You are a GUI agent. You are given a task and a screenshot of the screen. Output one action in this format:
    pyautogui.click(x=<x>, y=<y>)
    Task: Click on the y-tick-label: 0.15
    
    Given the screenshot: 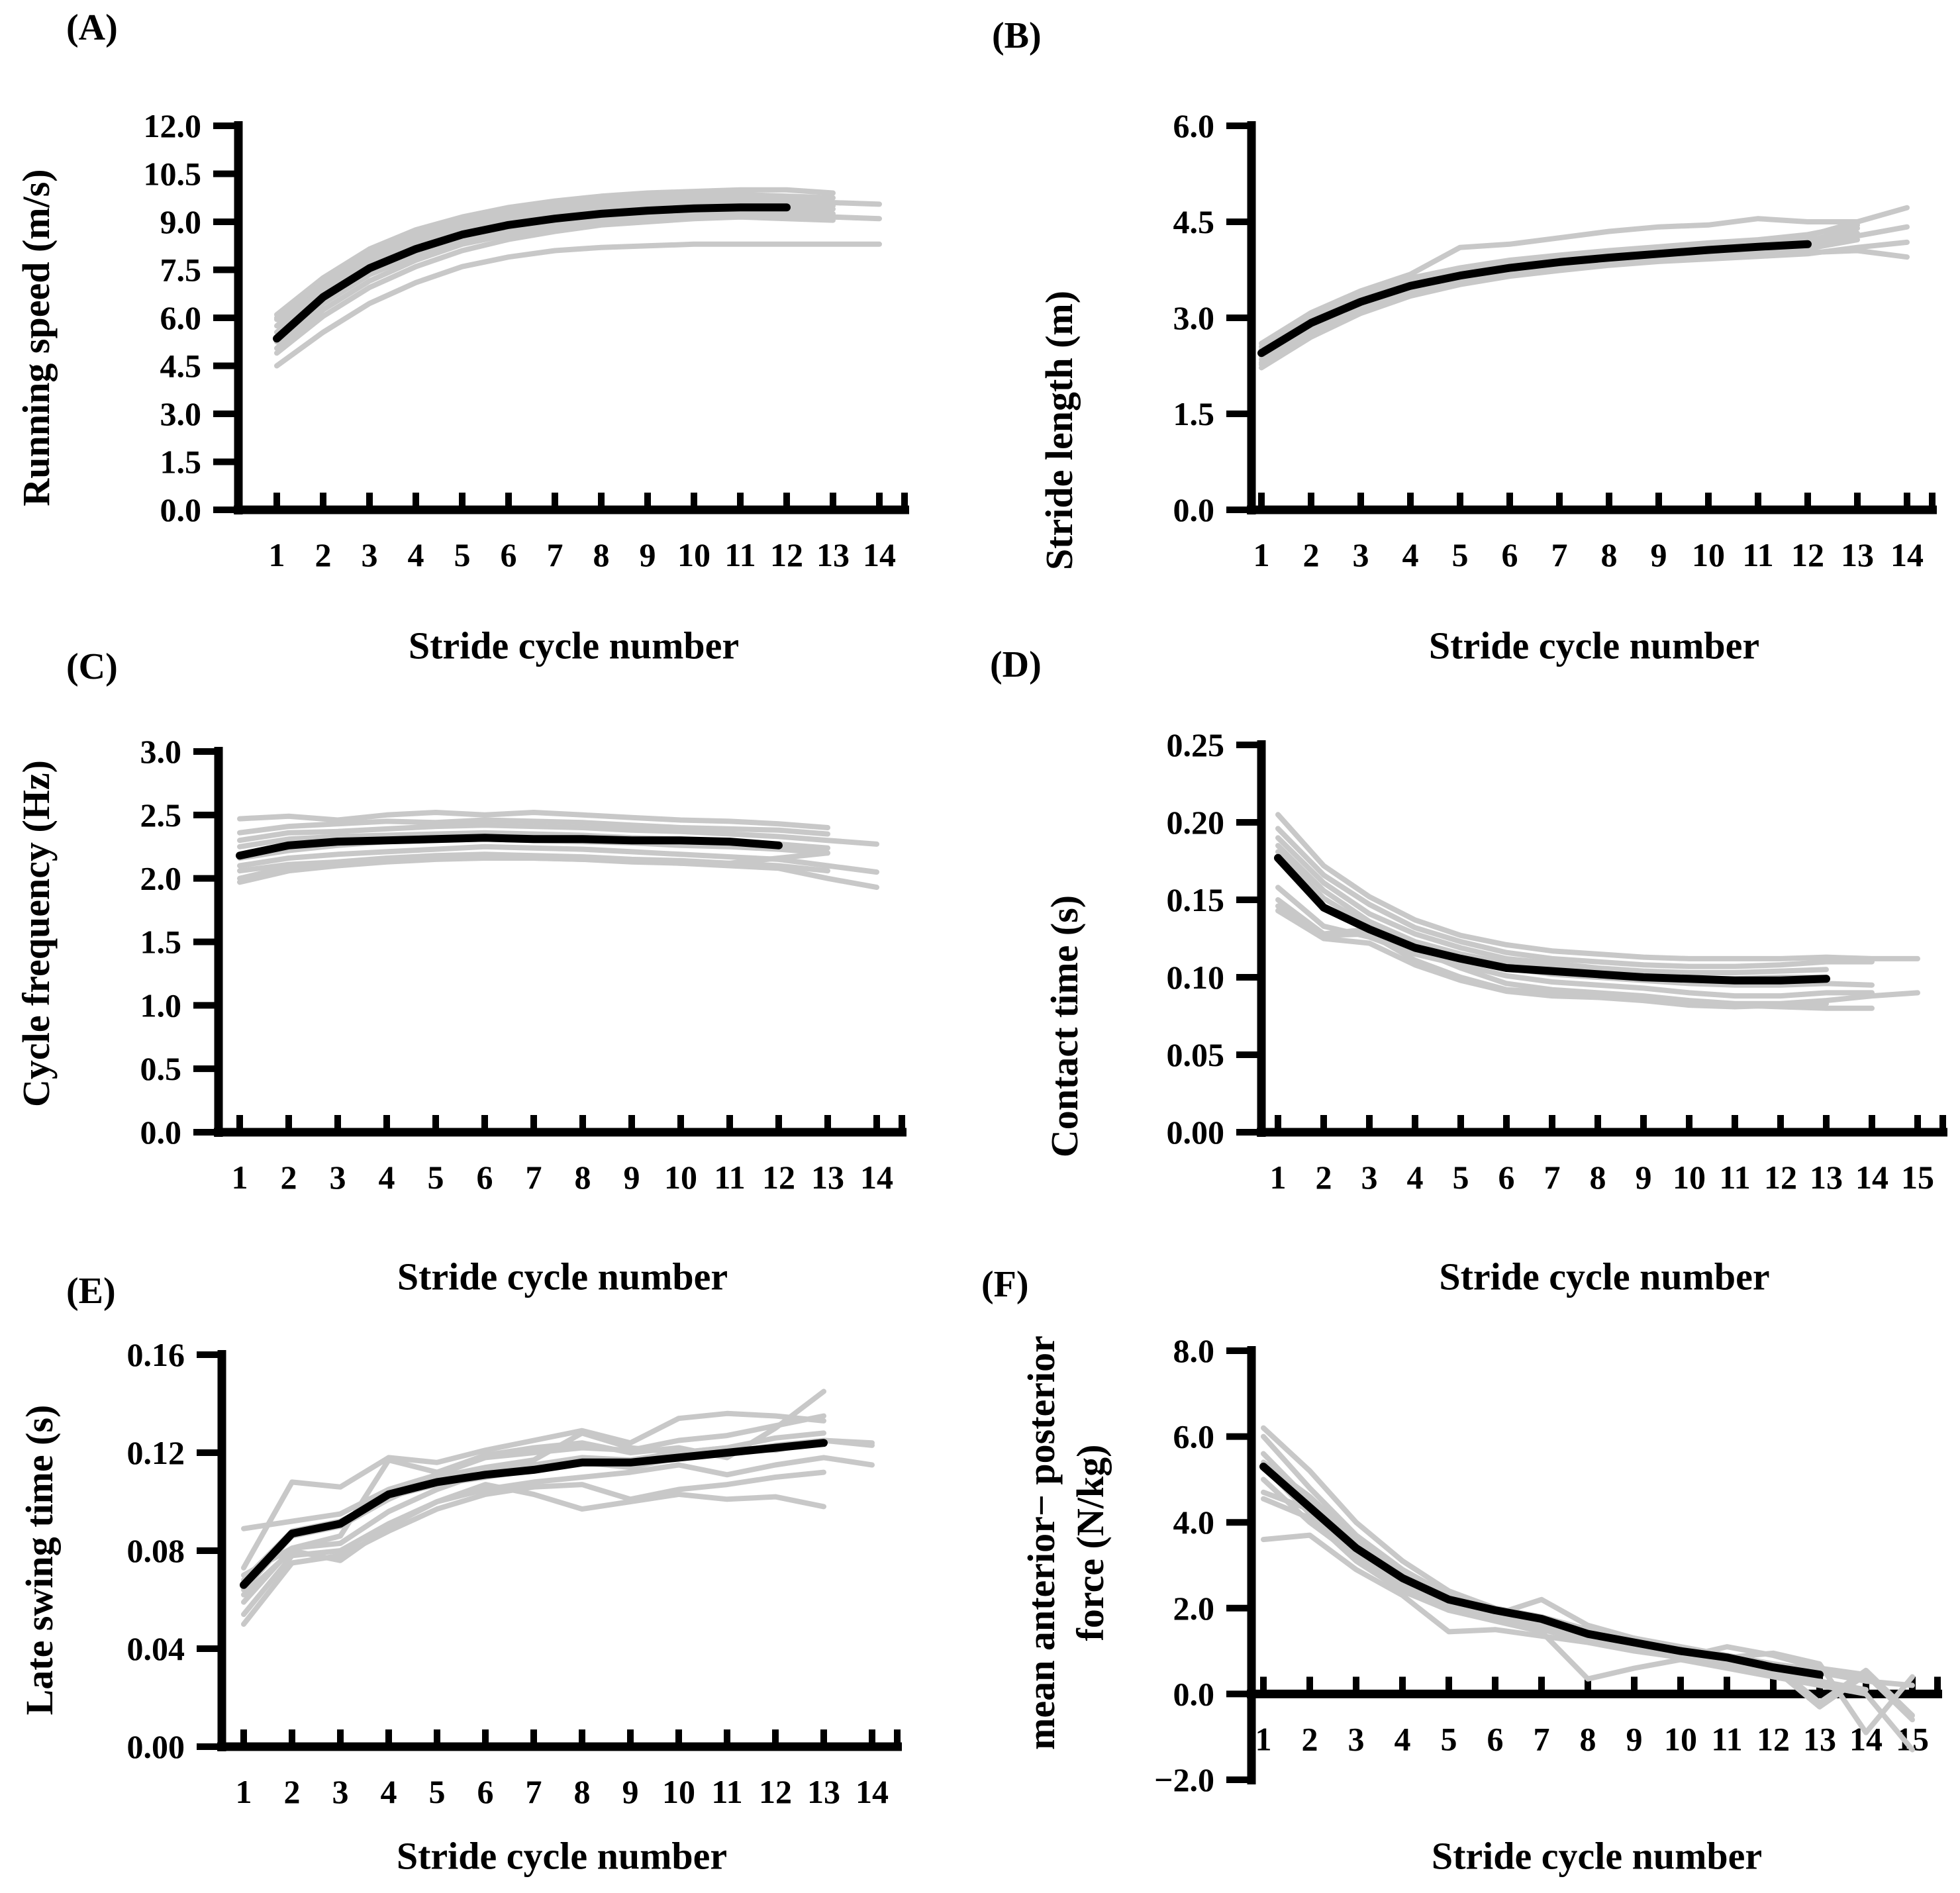 What is the action you would take?
    pyautogui.click(x=1196, y=899)
    